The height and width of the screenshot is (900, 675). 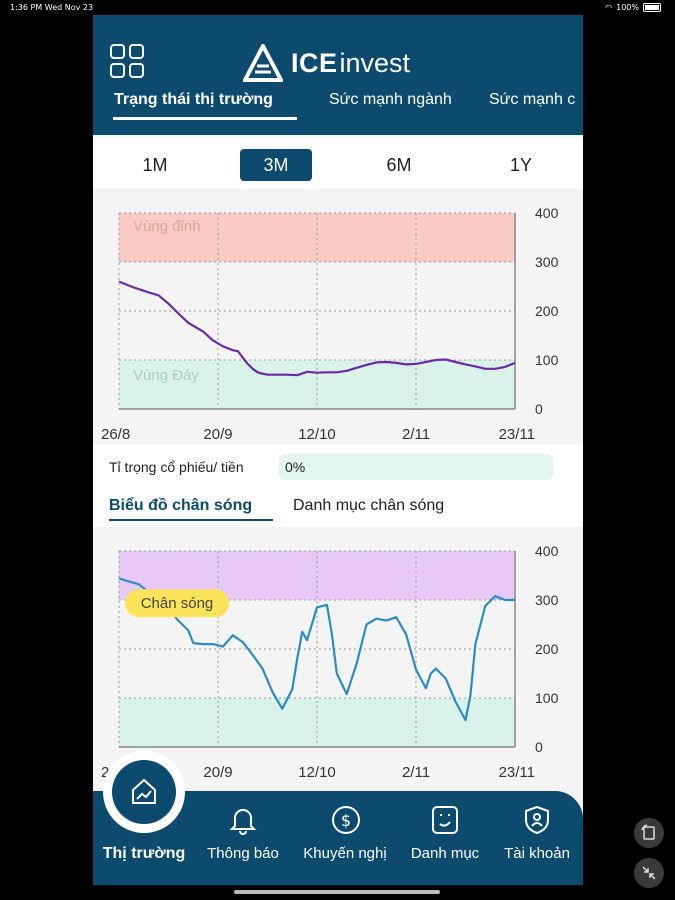 I want to click on stock-cash-ratio: Tỉ trọng cổ phiếu/ tiền 0%, so click(x=338, y=465).